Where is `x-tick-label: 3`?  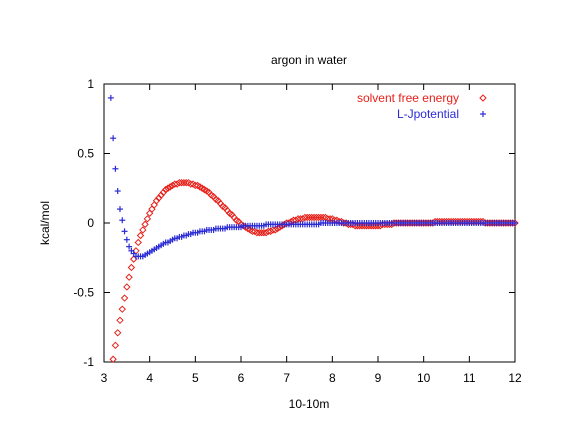
x-tick-label: 3 is located at coordinates (104, 378).